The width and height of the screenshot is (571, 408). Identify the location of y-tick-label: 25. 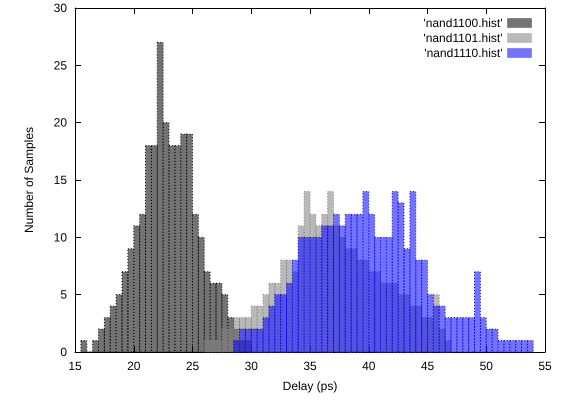
(61, 65).